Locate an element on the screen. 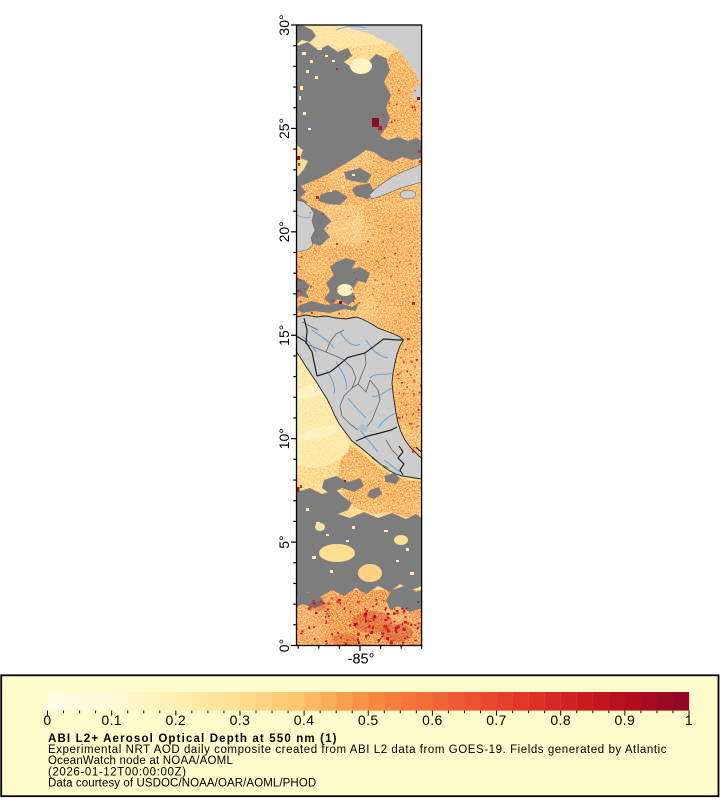 This screenshot has height=800, width=720. svg-text: 0.3 is located at coordinates (240, 720).